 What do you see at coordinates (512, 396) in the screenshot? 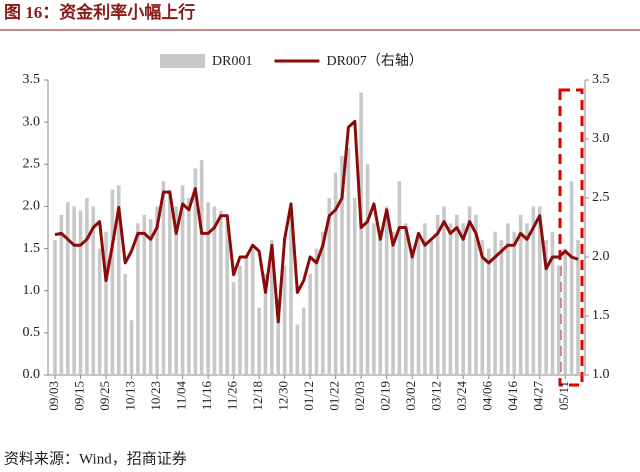
I see `x-tick-label: 04/16` at bounding box center [512, 396].